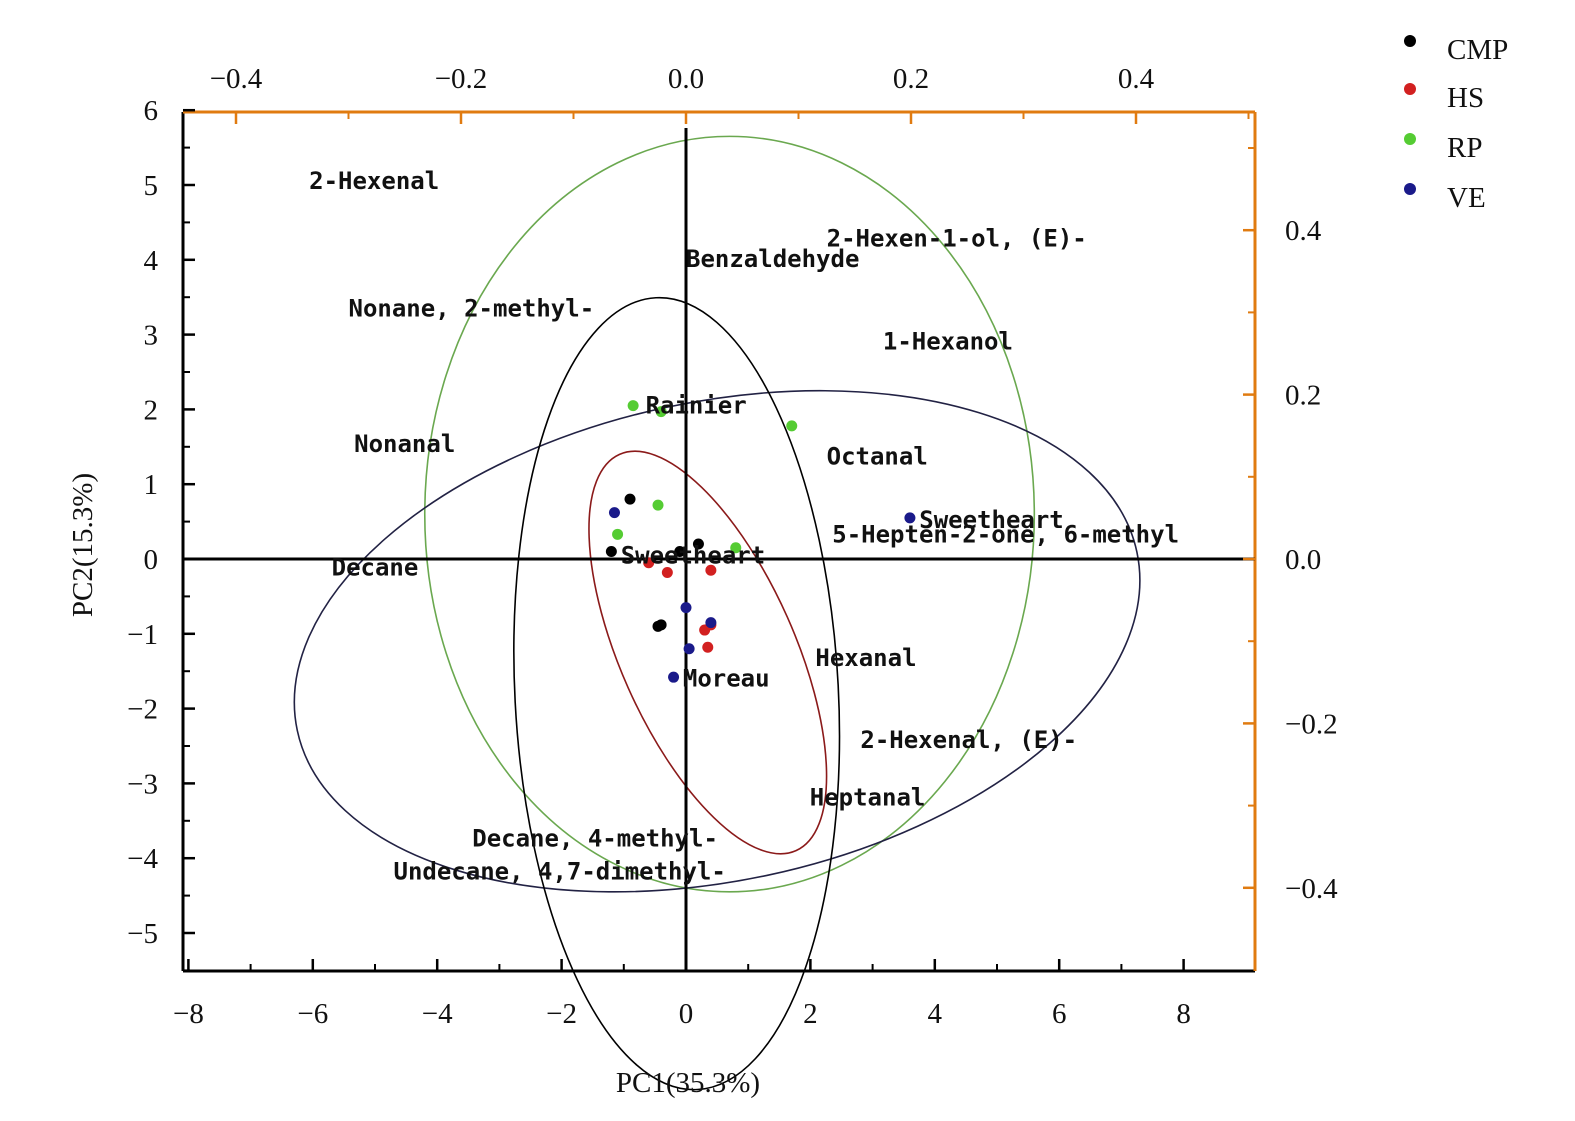  I want to click on variable-label: Octanal, so click(877, 456).